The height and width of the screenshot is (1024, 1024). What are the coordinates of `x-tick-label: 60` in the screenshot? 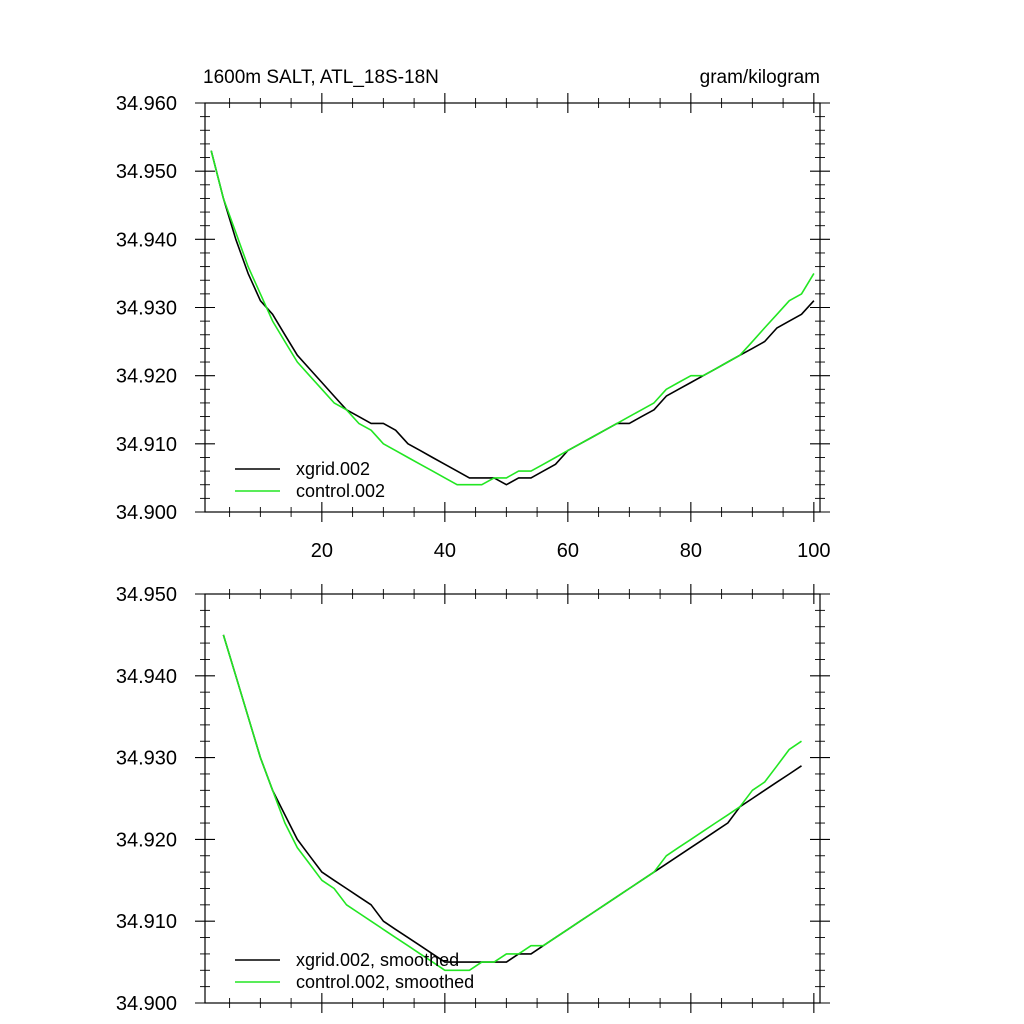 It's located at (568, 551).